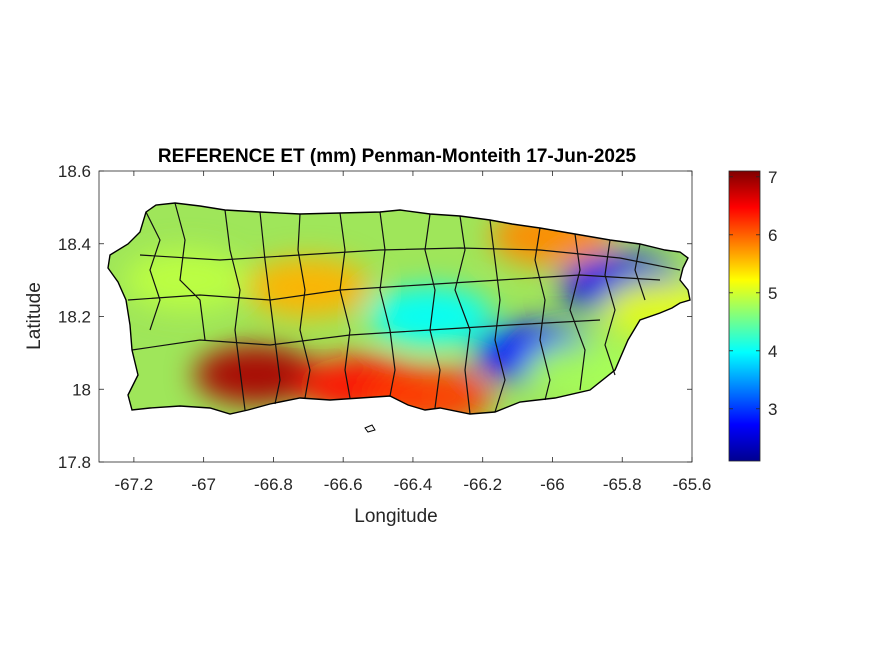 The image size is (875, 656). What do you see at coordinates (395, 516) in the screenshot?
I see `x-axis-label: Longitude` at bounding box center [395, 516].